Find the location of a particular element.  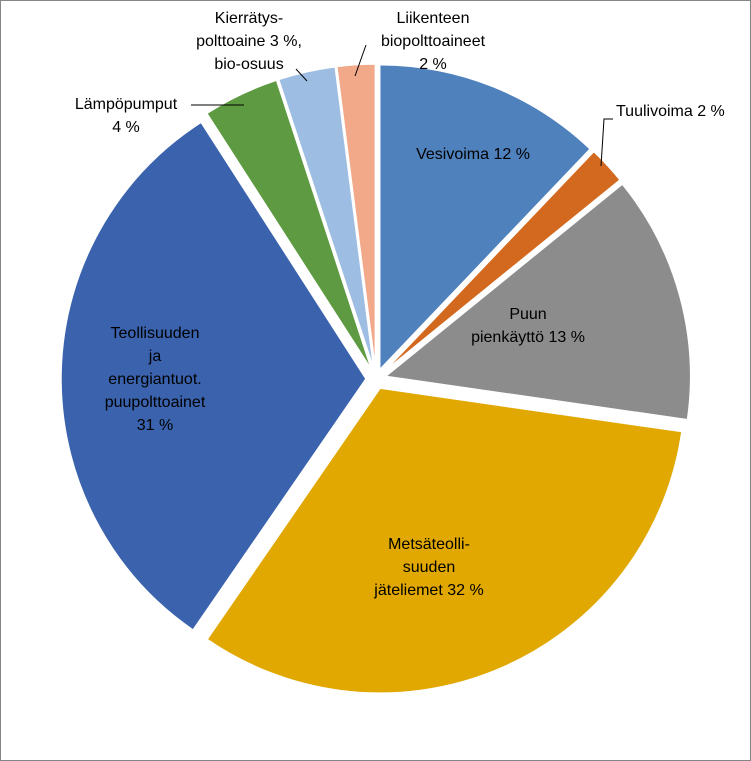

slice-label-line: puupolttoainet is located at coordinates (155, 402).